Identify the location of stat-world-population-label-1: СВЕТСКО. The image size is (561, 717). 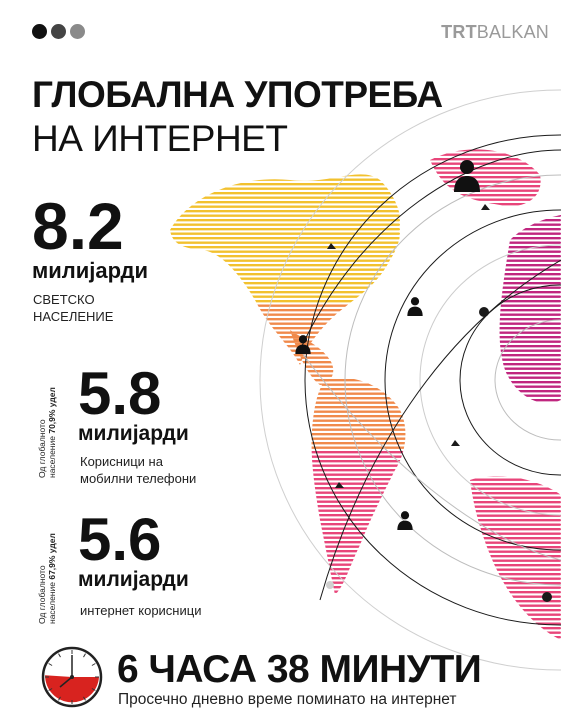
(64, 299).